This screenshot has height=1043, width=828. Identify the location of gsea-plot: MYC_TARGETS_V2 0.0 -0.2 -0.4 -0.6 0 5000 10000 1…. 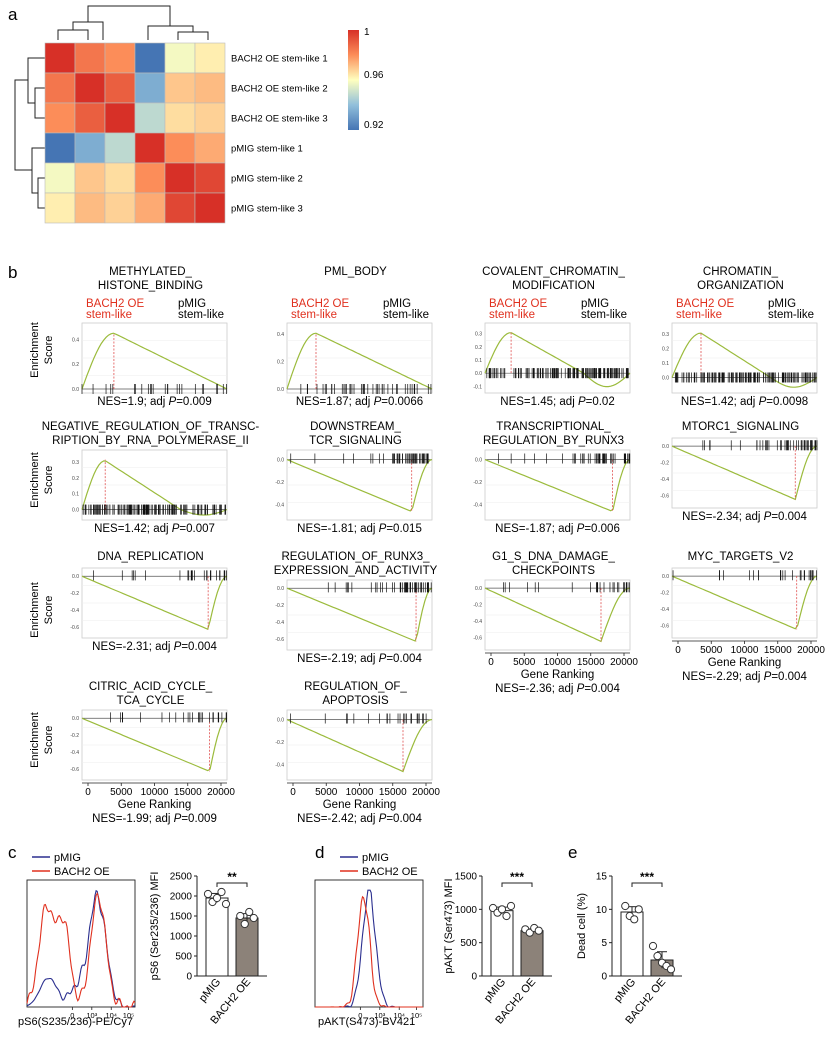
(742, 617).